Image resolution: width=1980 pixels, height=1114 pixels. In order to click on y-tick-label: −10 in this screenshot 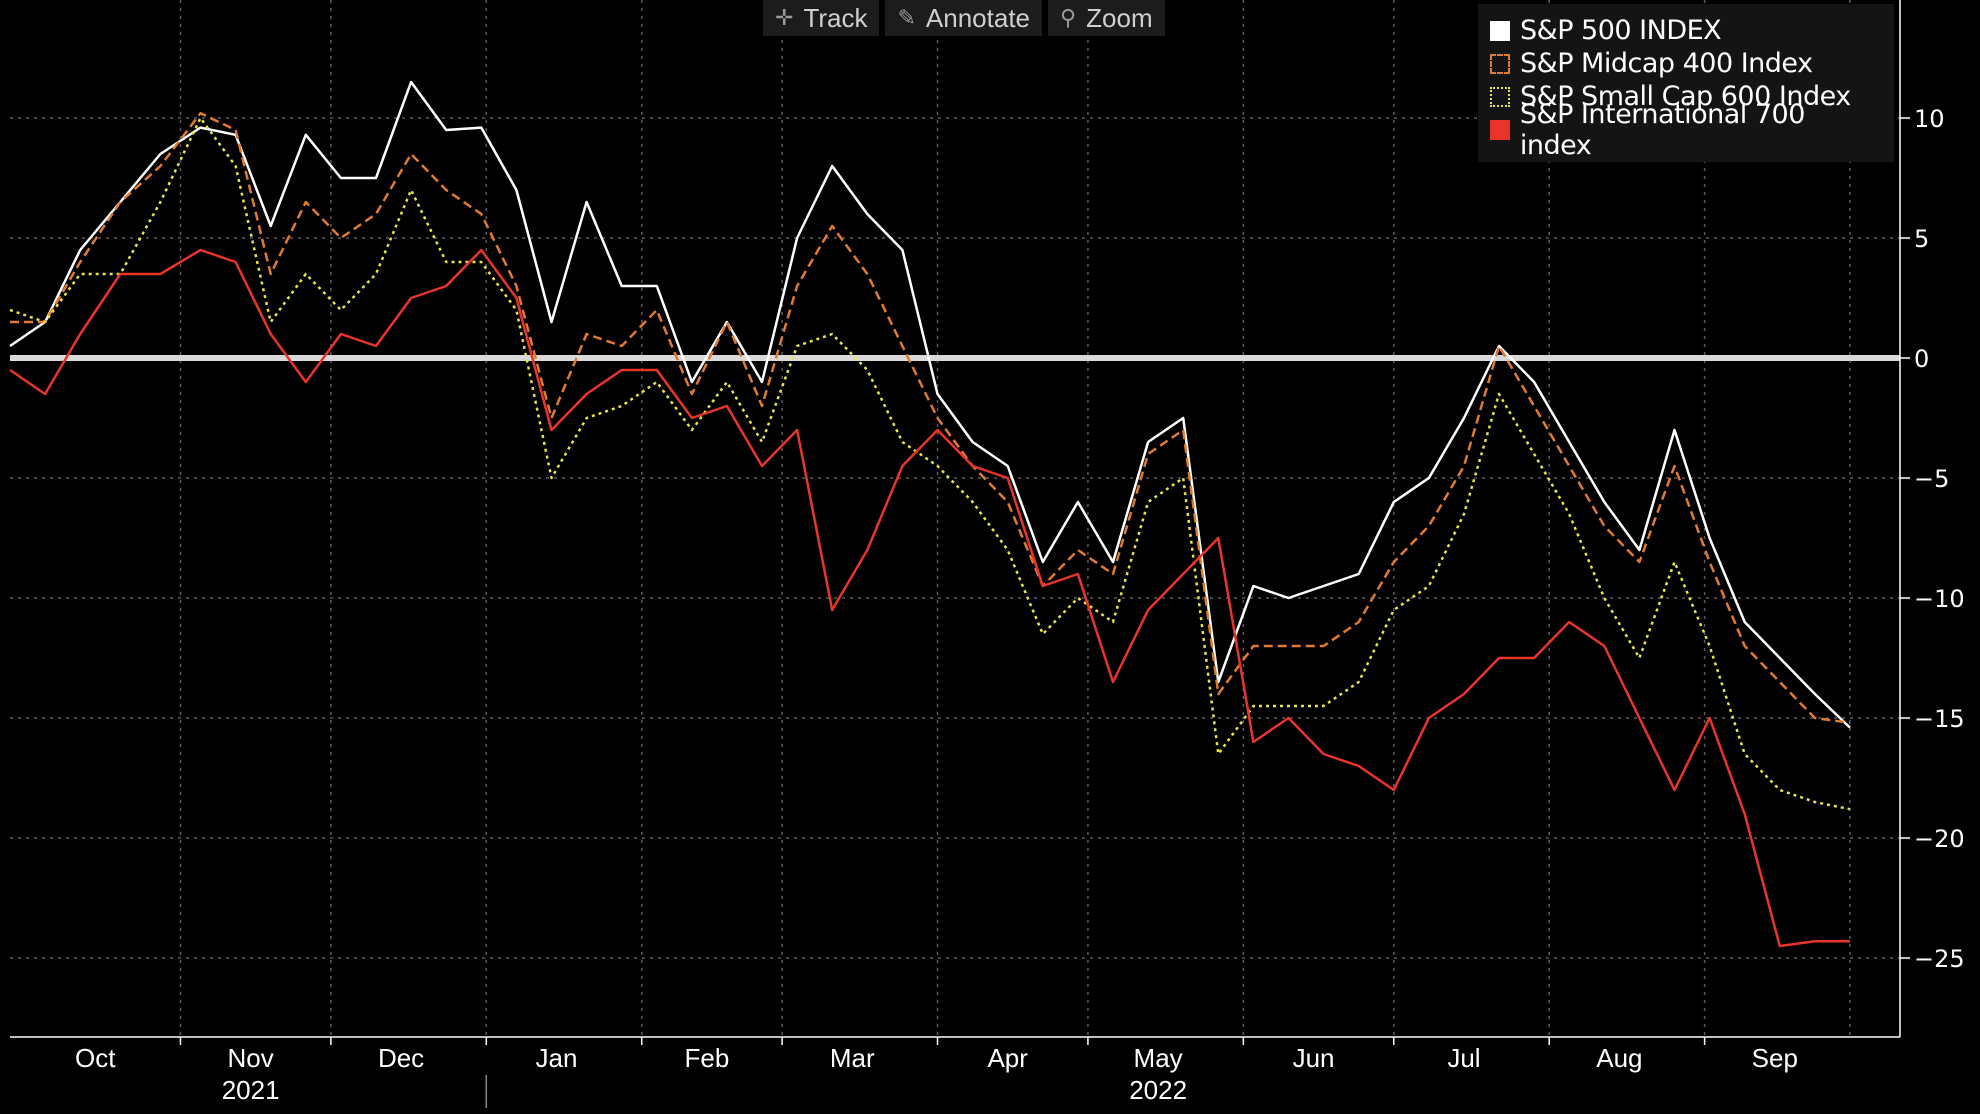, I will do `click(1939, 599)`.